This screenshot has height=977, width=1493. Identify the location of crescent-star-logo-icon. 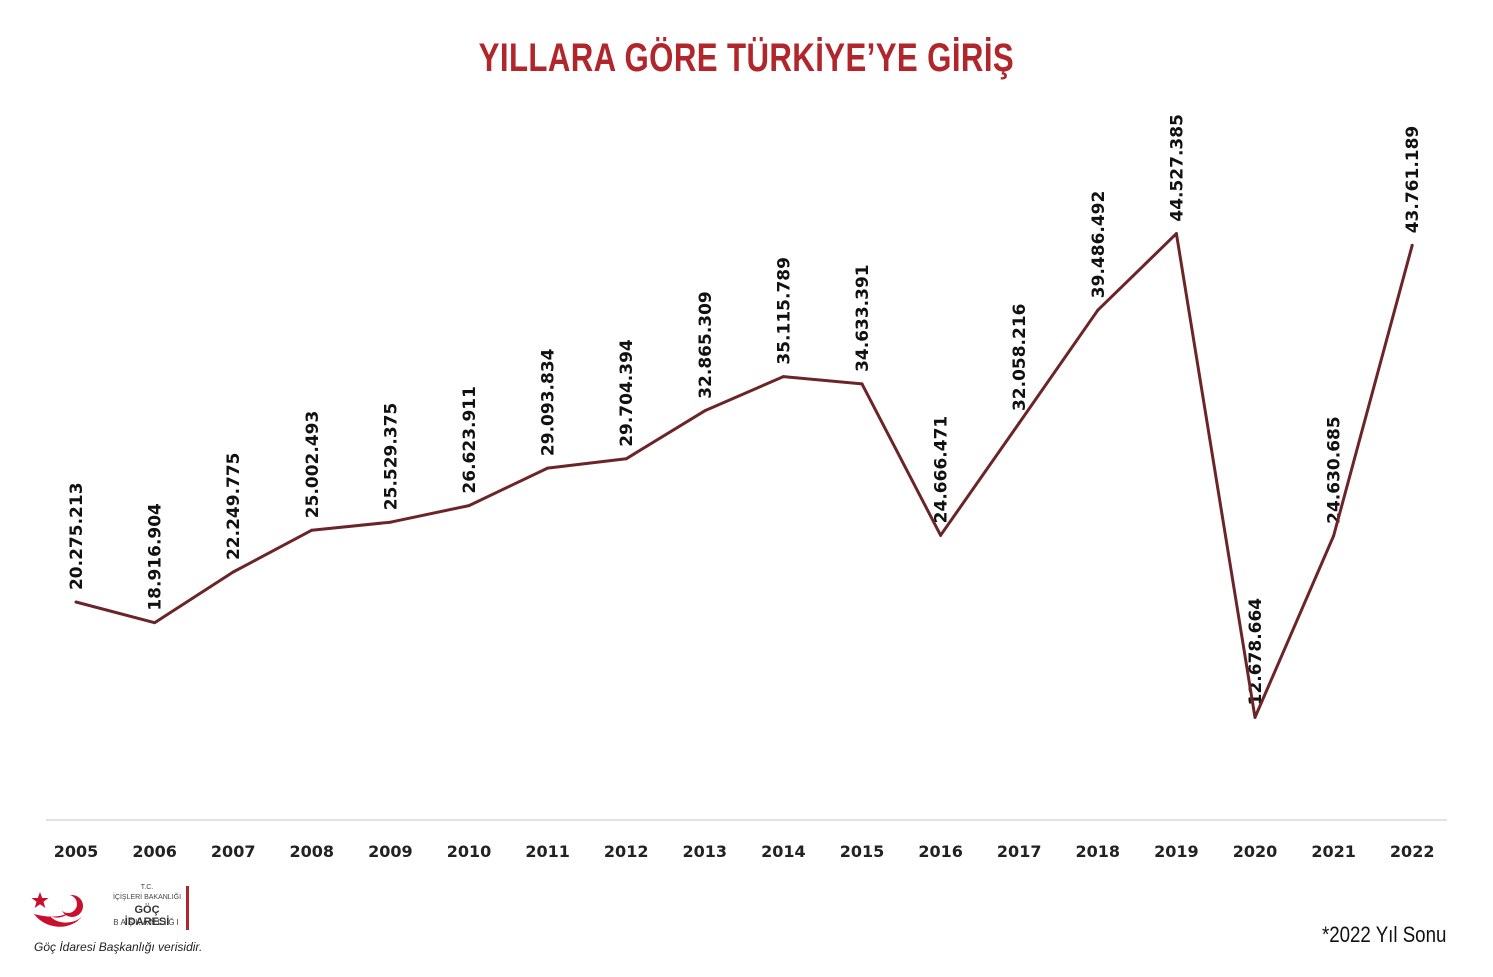
(57, 909).